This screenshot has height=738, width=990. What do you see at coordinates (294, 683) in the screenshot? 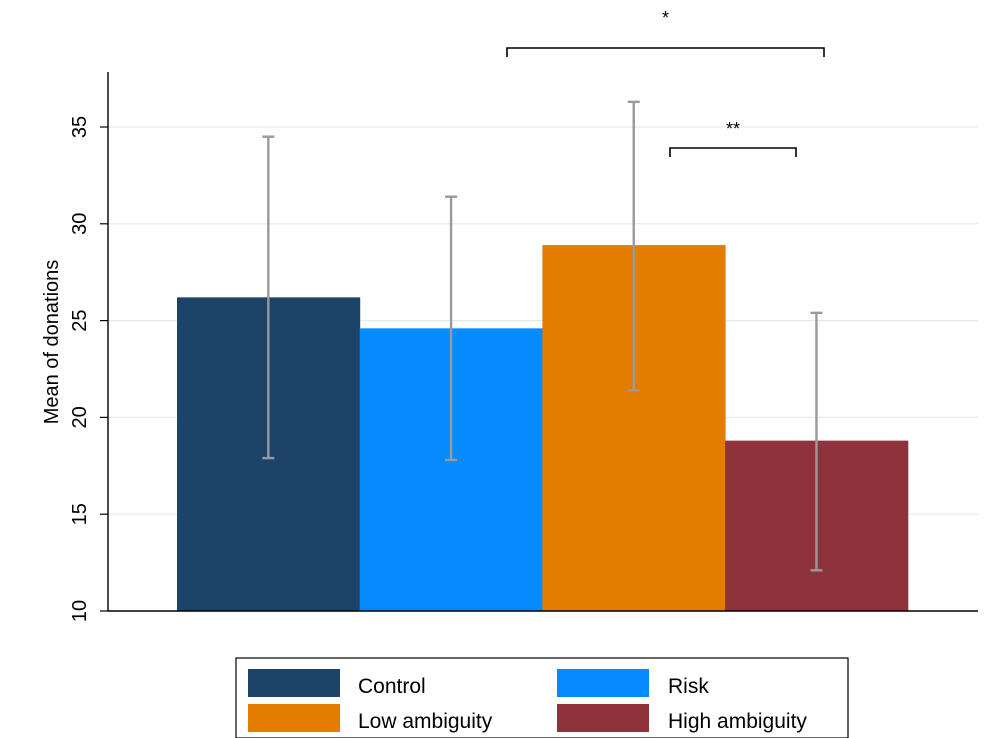
I see `legend-swatch-control` at bounding box center [294, 683].